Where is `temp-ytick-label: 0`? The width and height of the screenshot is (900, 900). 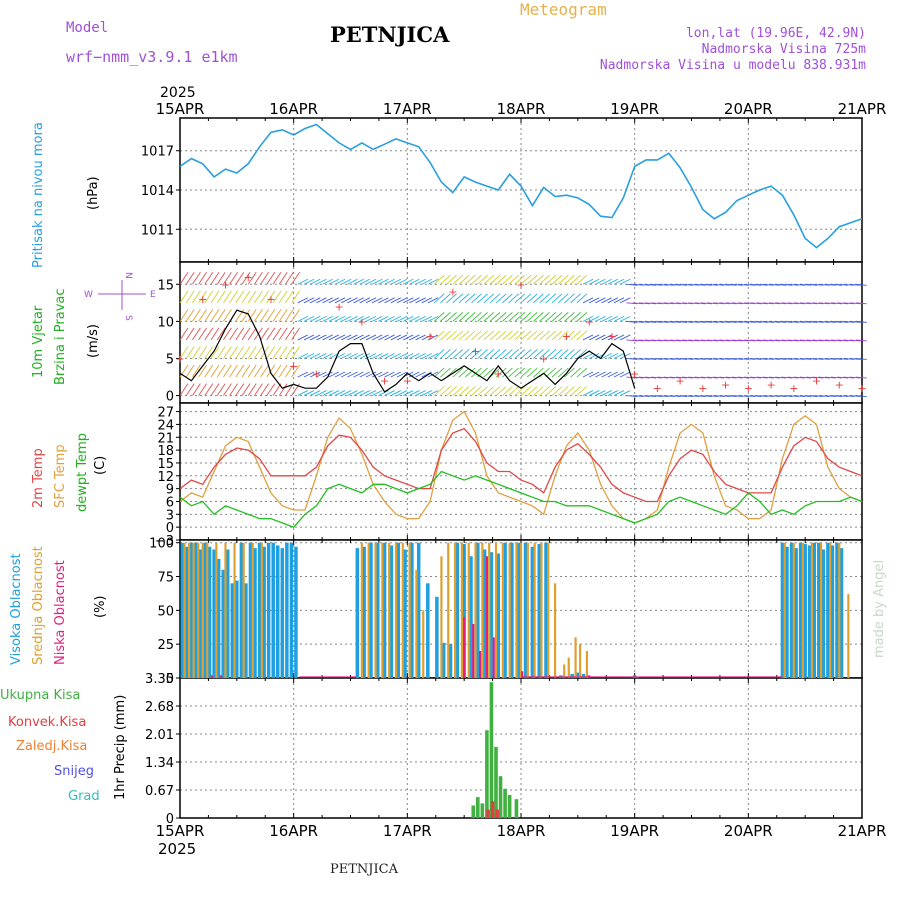
temp-ytick-label: 0 is located at coordinates (170, 528).